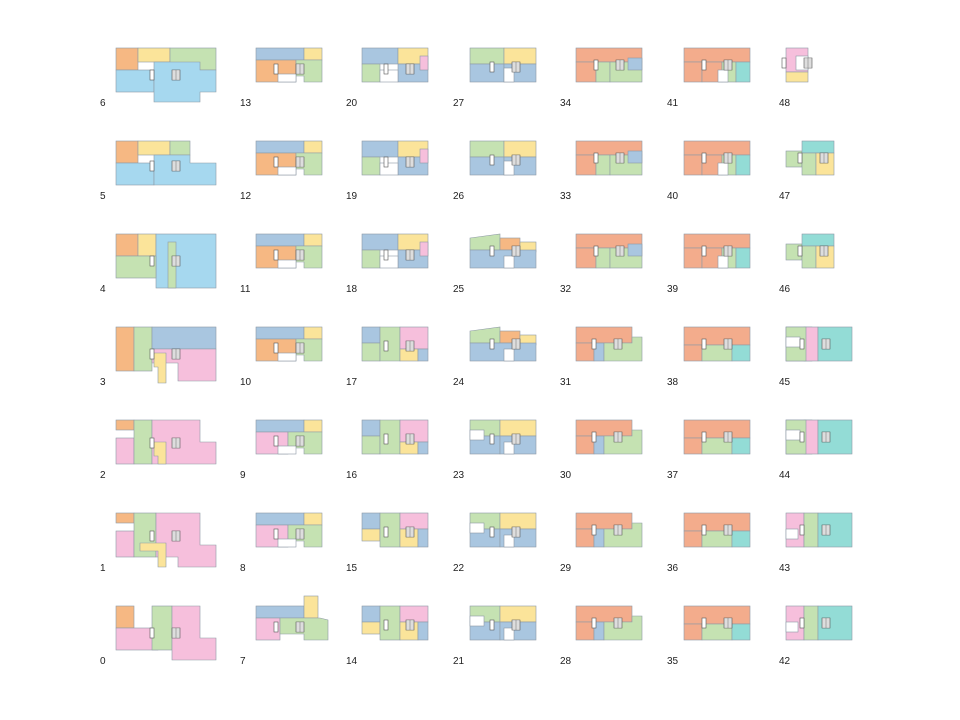 This screenshot has width=960, height=720. I want to click on floor-label: 16, so click(352, 475).